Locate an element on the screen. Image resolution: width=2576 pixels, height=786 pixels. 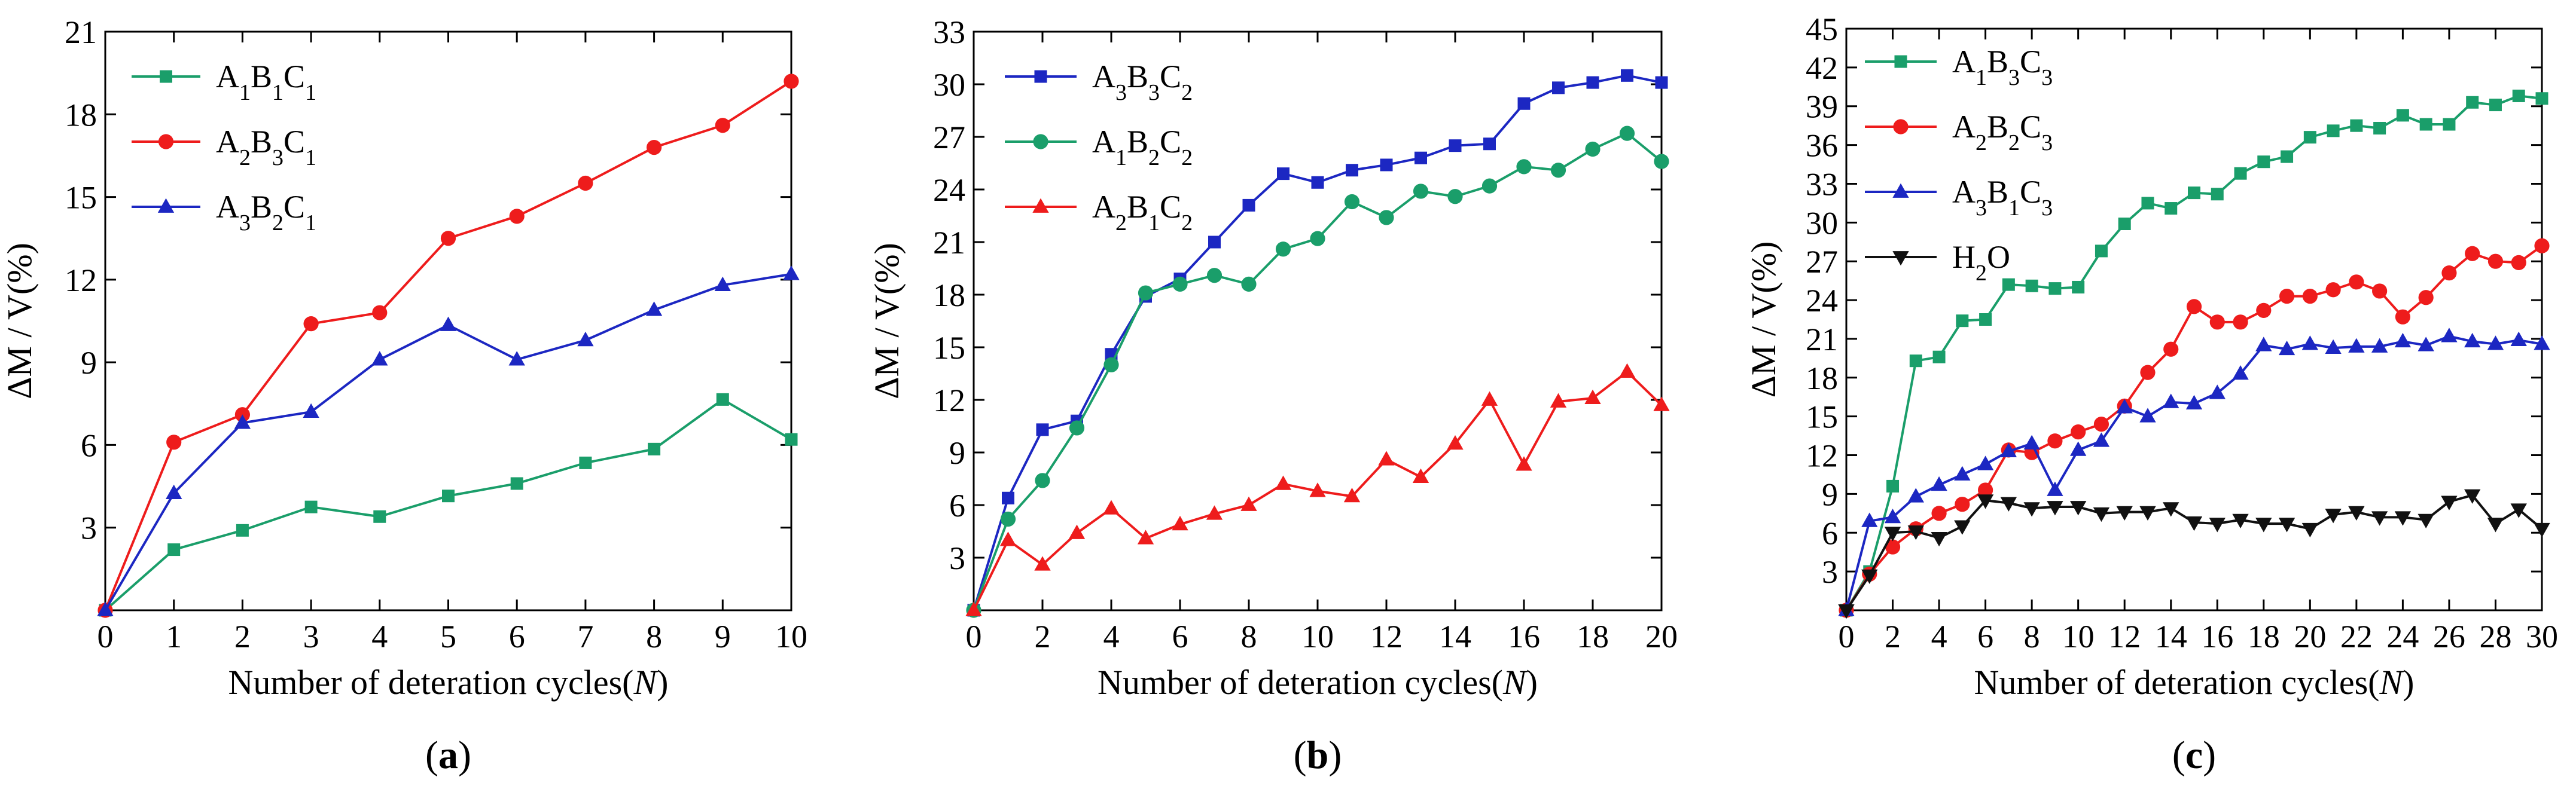
legend-entry: A1B3C3 is located at coordinates (1959, 67).